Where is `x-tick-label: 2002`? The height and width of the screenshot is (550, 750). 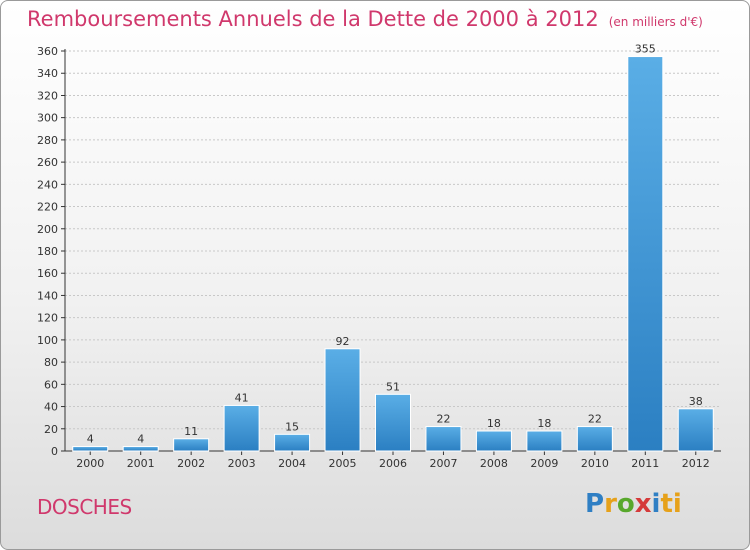
x-tick-label: 2002 is located at coordinates (191, 463).